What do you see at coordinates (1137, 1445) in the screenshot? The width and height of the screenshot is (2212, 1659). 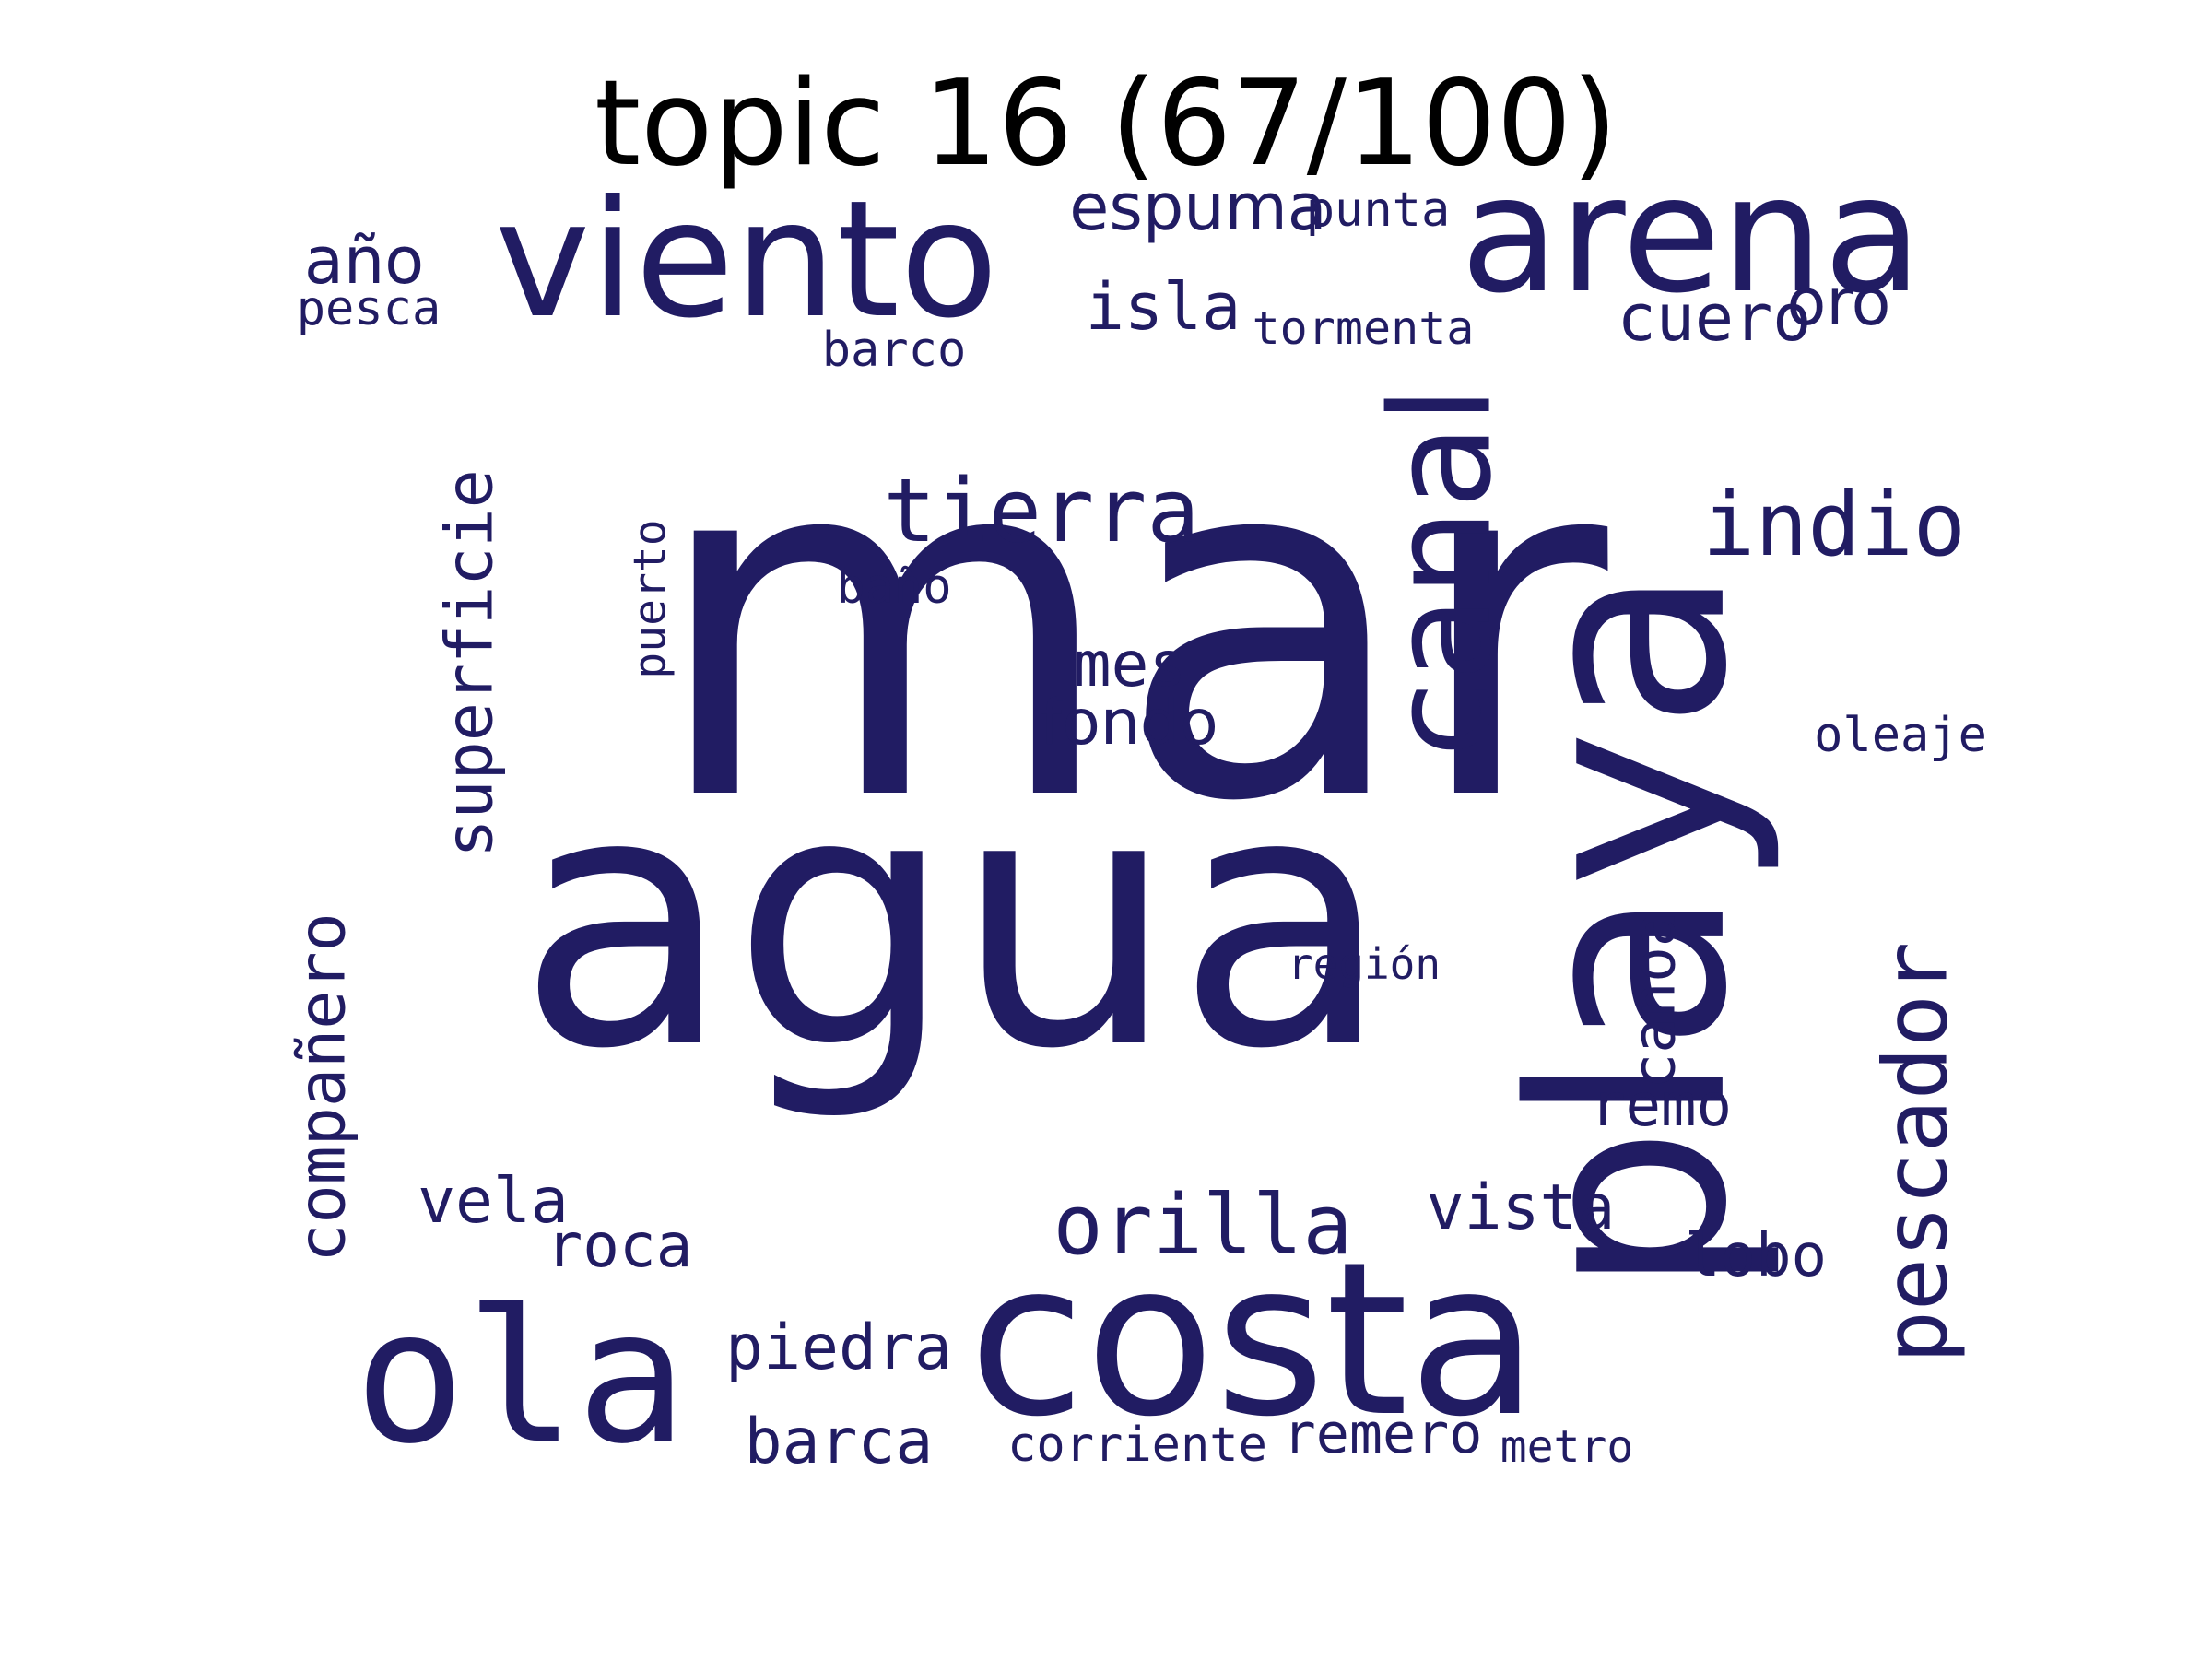 I see `word-38: corriente` at bounding box center [1137, 1445].